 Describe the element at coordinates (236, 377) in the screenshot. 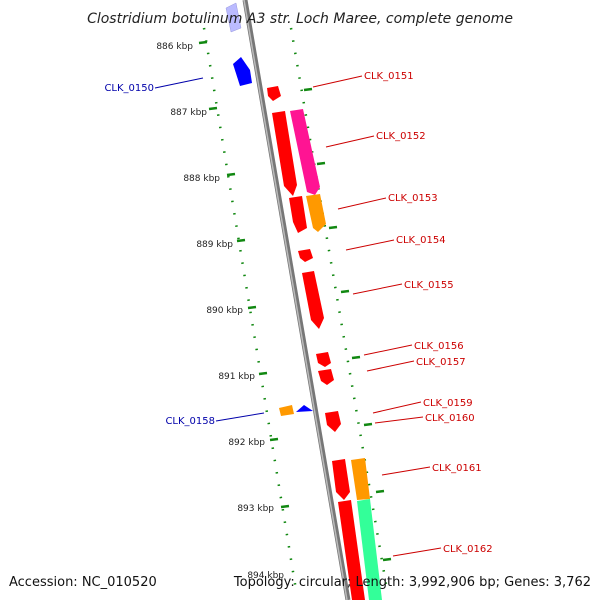

I see `kbp-label-891: 891 kbp` at that location.